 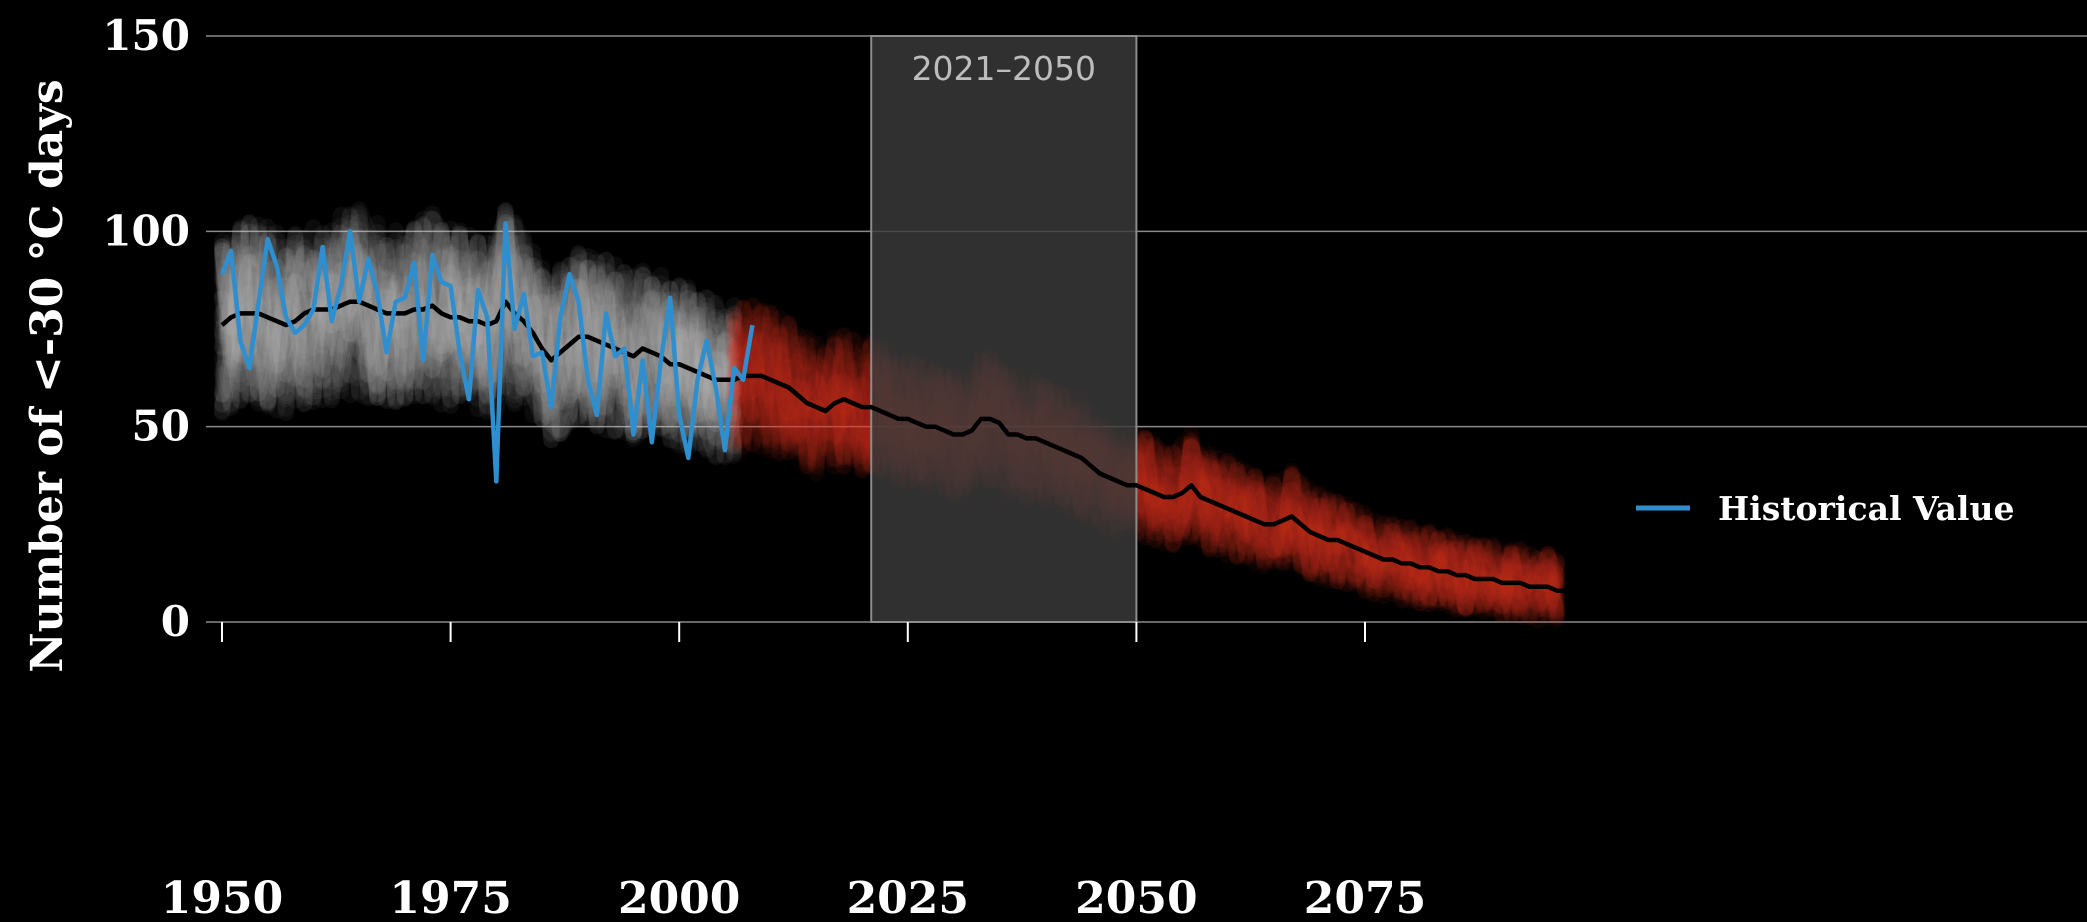 I want to click on x-tick-label-2000: 2000, so click(x=679, y=897).